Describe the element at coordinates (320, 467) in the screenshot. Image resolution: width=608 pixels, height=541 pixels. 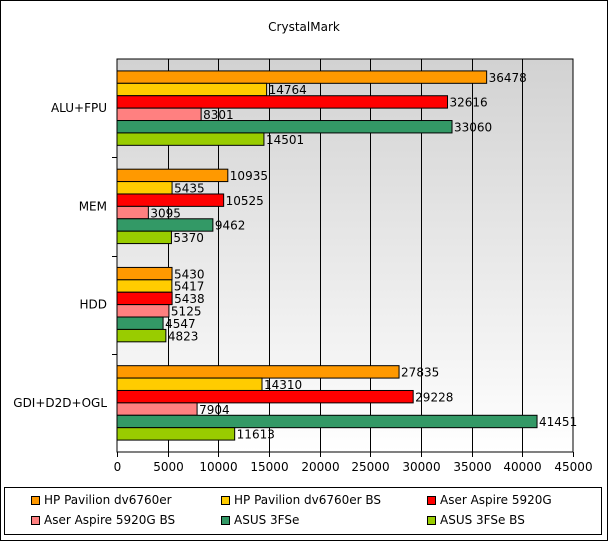
I see `x-tick-label: 20000` at that location.